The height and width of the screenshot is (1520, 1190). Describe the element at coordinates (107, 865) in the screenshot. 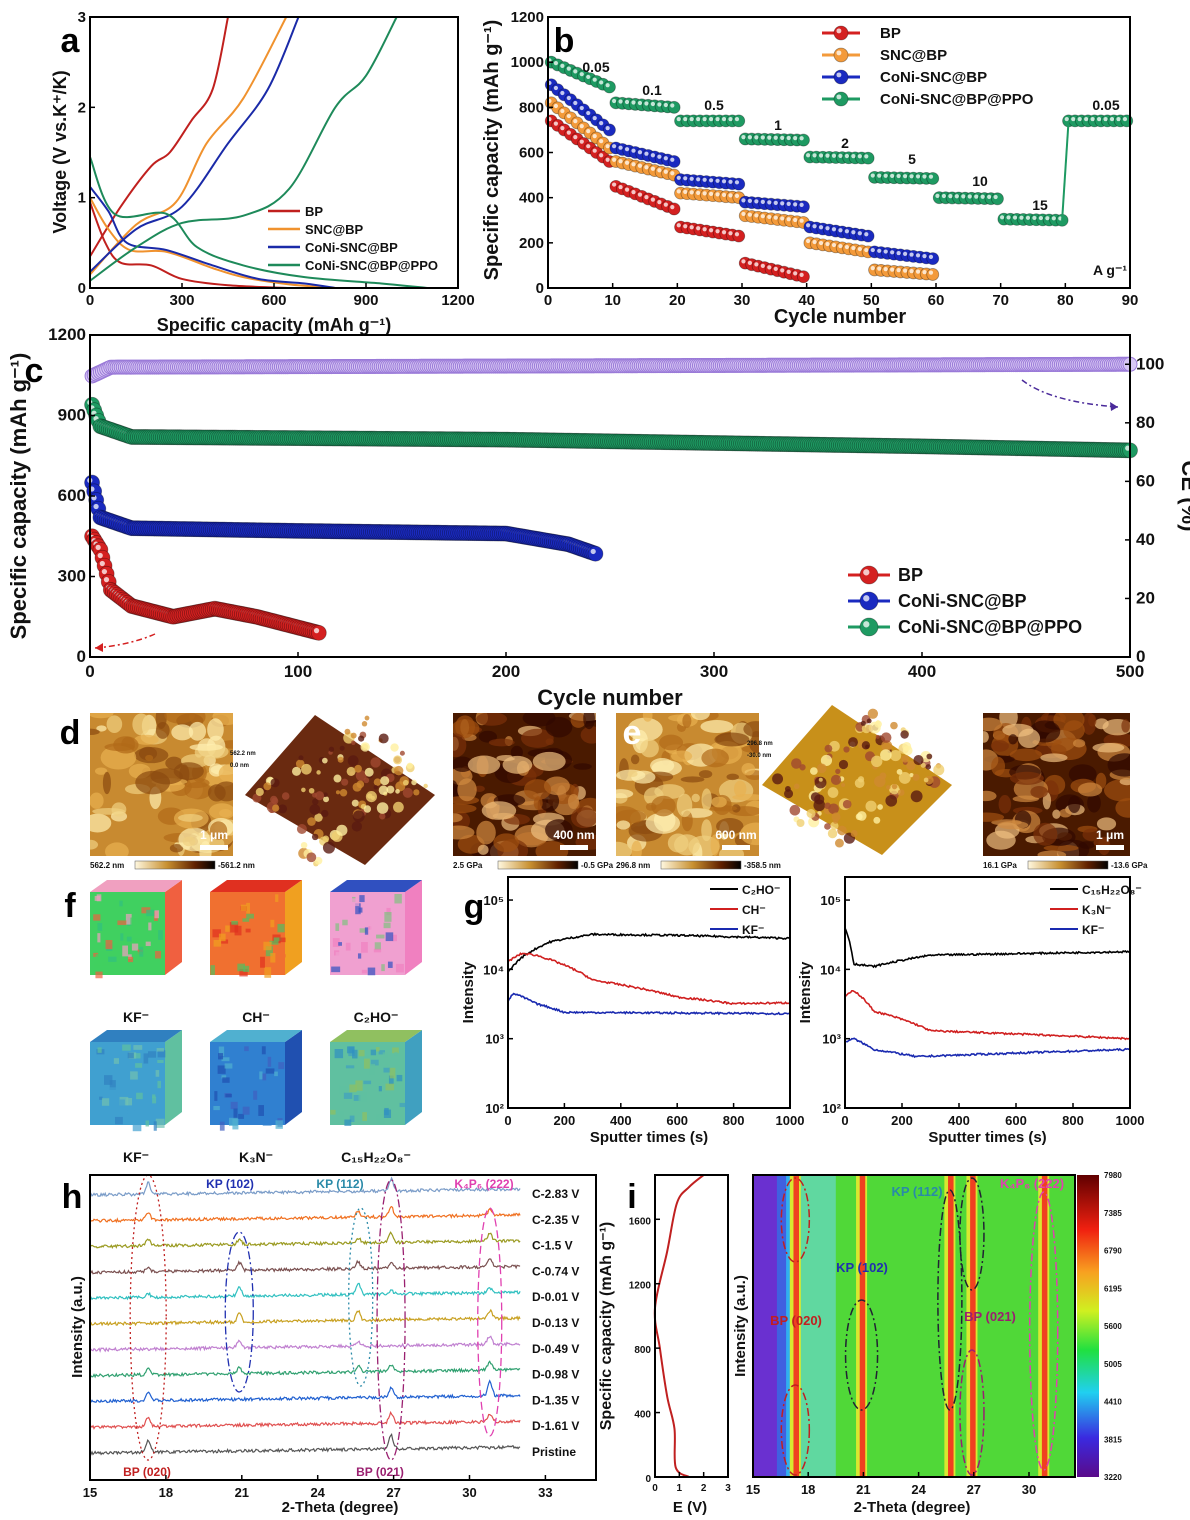

I see `colorbar-max: 562.2 nm` at that location.